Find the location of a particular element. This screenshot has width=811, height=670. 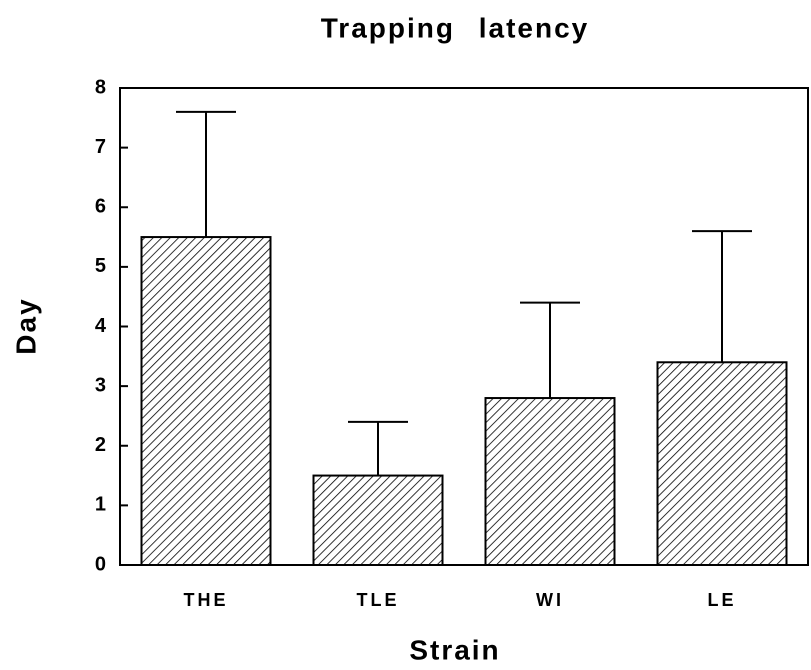

y-tick-label: 6 is located at coordinates (100, 207).